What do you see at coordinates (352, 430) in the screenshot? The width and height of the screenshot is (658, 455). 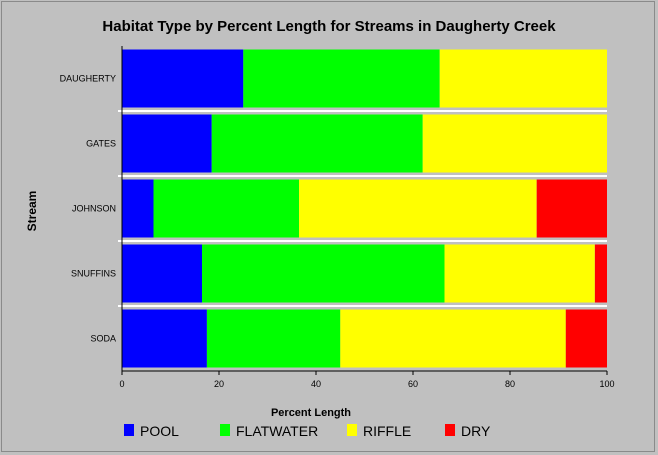 I see `legend-swatch-riffle` at bounding box center [352, 430].